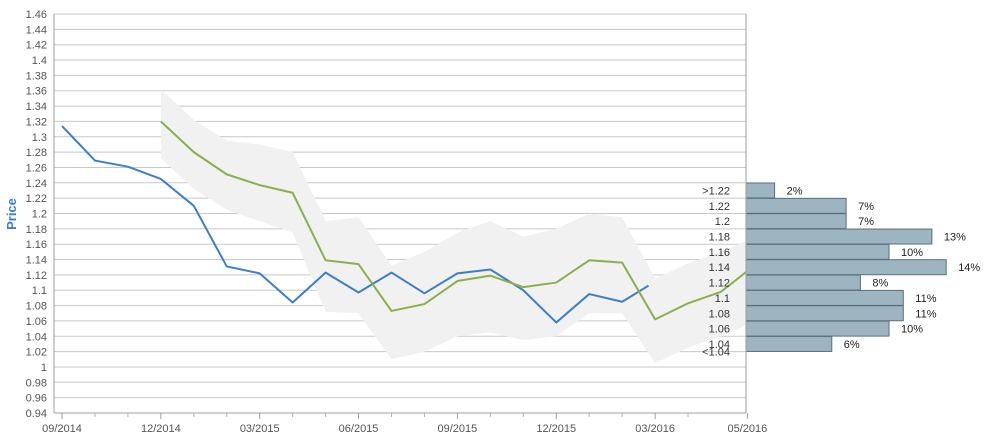  Describe the element at coordinates (716, 353) in the screenshot. I see `distribution-bin-label: <1.04` at that location.